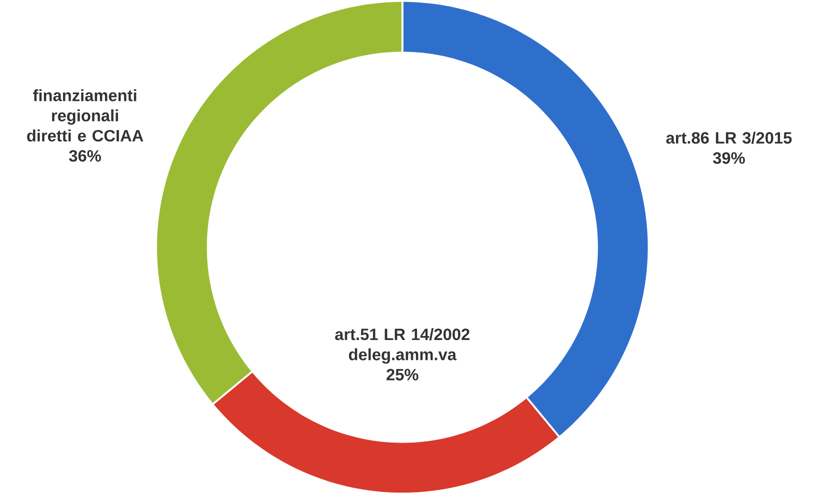 This screenshot has width=814, height=495. I want to click on slice-label: art.86 LR 3/2015, so click(729, 138).